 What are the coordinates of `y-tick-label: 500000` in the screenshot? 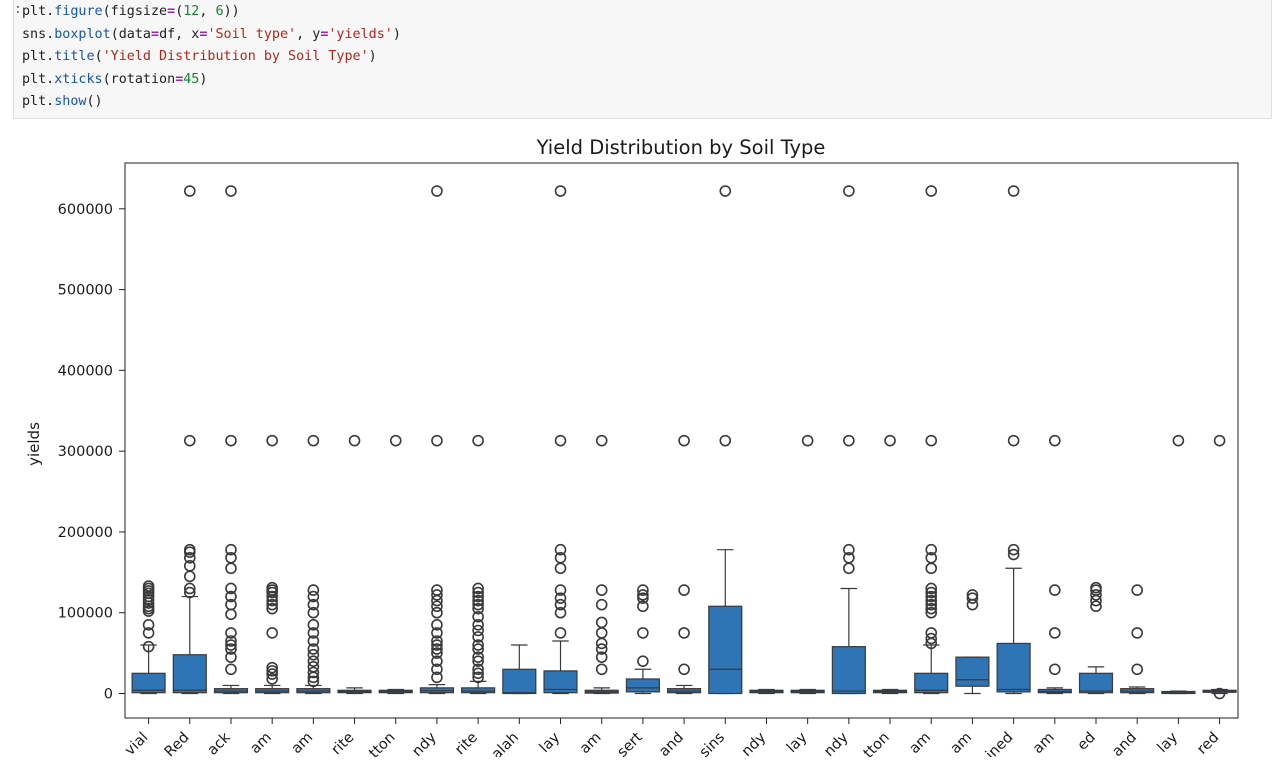 It's located at (85, 291).